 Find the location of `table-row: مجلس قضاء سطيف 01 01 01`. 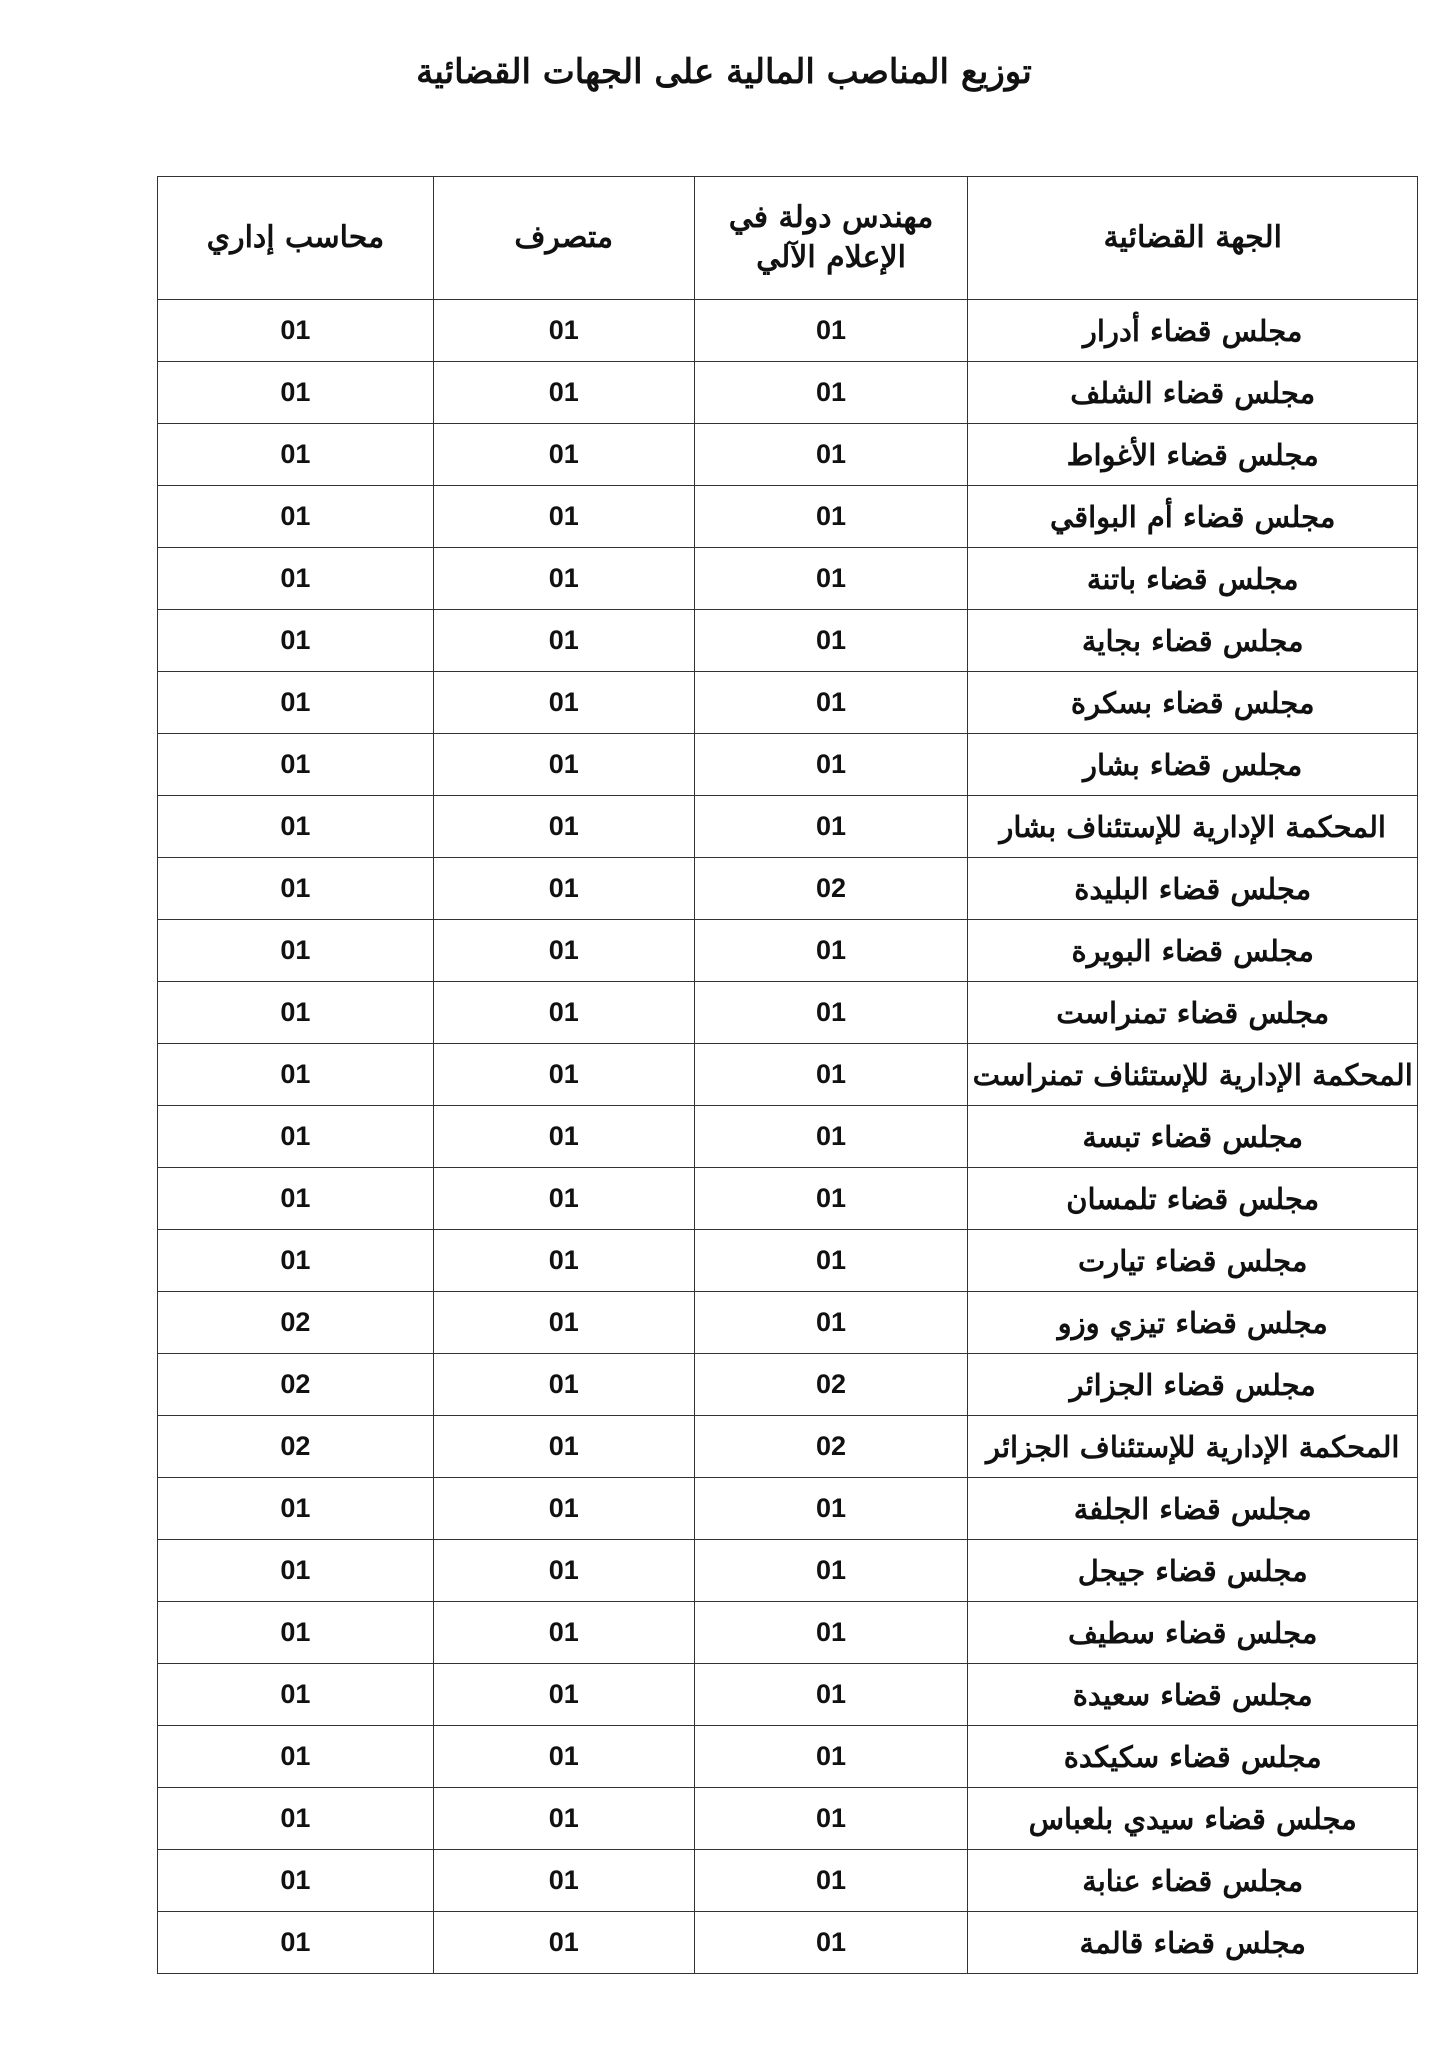

table-row: مجلس قضاء سطيف 01 01 01 is located at coordinates (787, 1632).